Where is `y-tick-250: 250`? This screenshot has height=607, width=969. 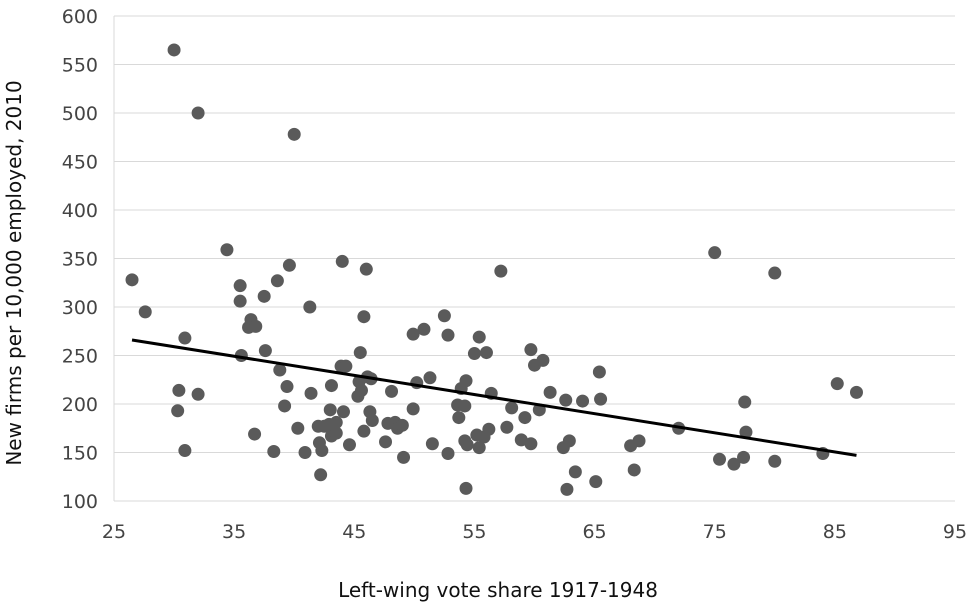
y-tick-250: 250 is located at coordinates (80, 357).